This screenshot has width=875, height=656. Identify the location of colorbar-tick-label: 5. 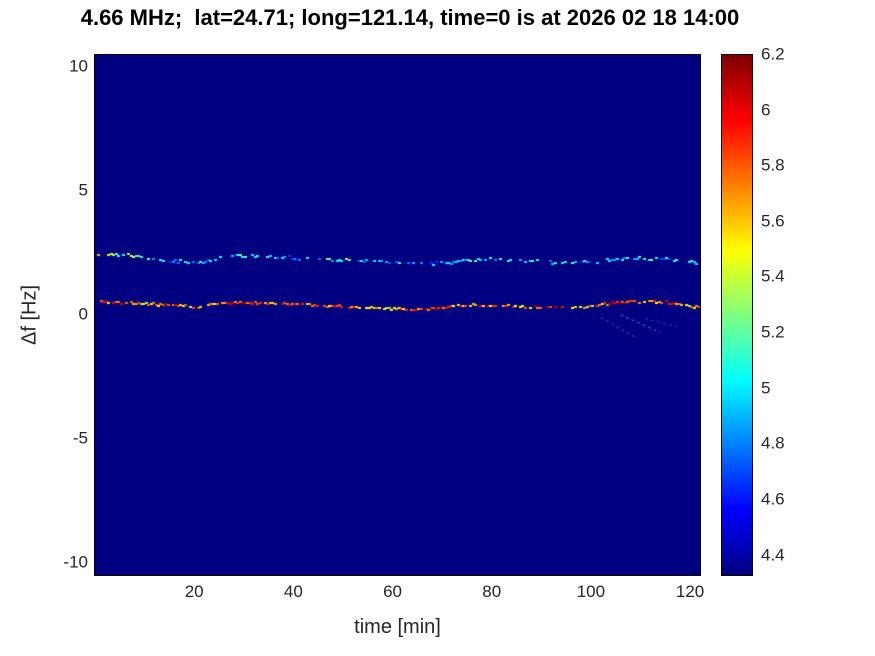
(766, 388).